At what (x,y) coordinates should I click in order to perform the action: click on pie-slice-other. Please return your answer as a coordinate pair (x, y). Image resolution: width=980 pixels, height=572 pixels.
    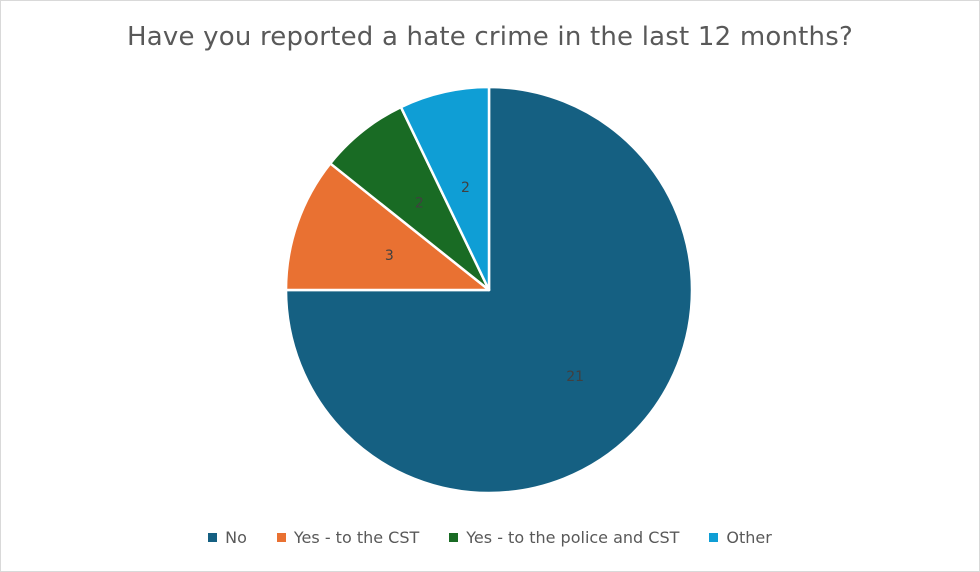
    Looking at the image, I should click on (445, 188).